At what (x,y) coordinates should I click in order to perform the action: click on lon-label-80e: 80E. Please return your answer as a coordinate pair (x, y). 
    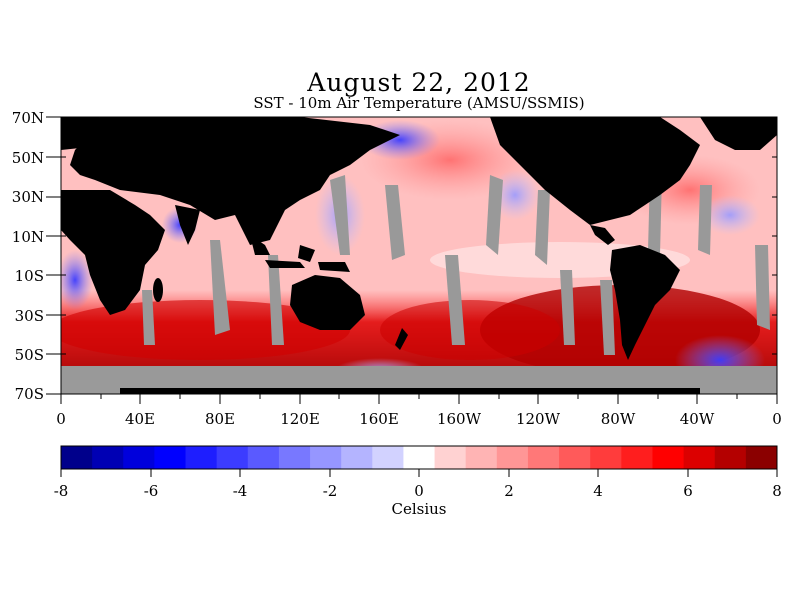
    Looking at the image, I should click on (220, 419).